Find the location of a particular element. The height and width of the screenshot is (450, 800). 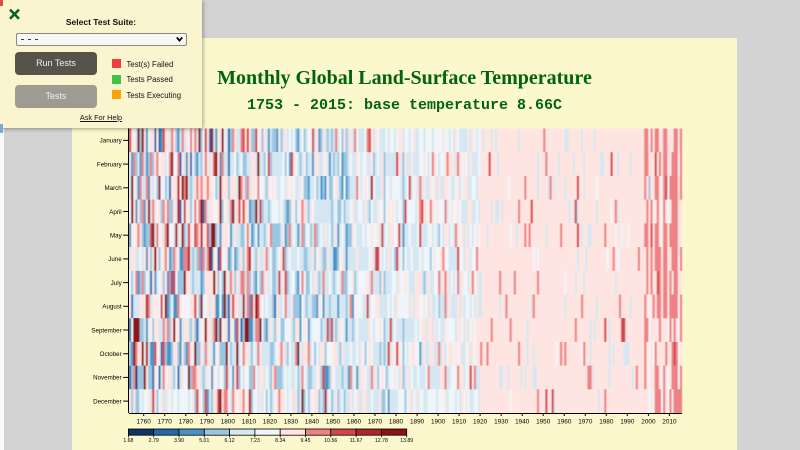

svg-text: 1870 is located at coordinates (375, 421).